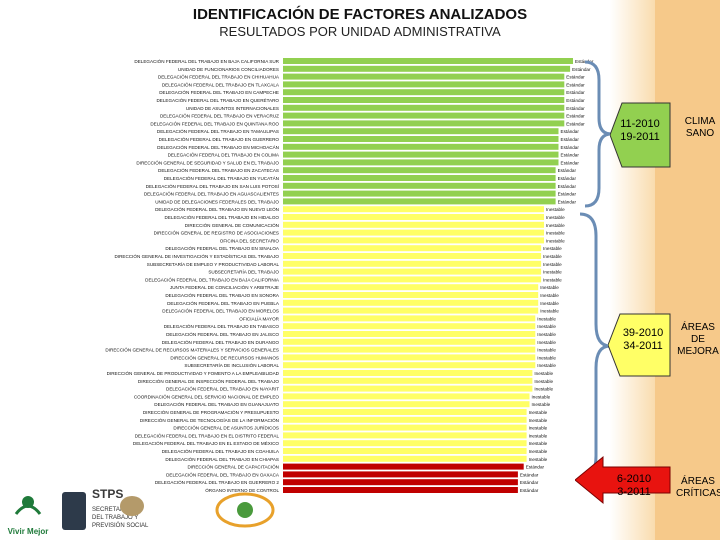  Describe the element at coordinates (108, 494) in the screenshot. I see `stps-name: STPS` at that location.